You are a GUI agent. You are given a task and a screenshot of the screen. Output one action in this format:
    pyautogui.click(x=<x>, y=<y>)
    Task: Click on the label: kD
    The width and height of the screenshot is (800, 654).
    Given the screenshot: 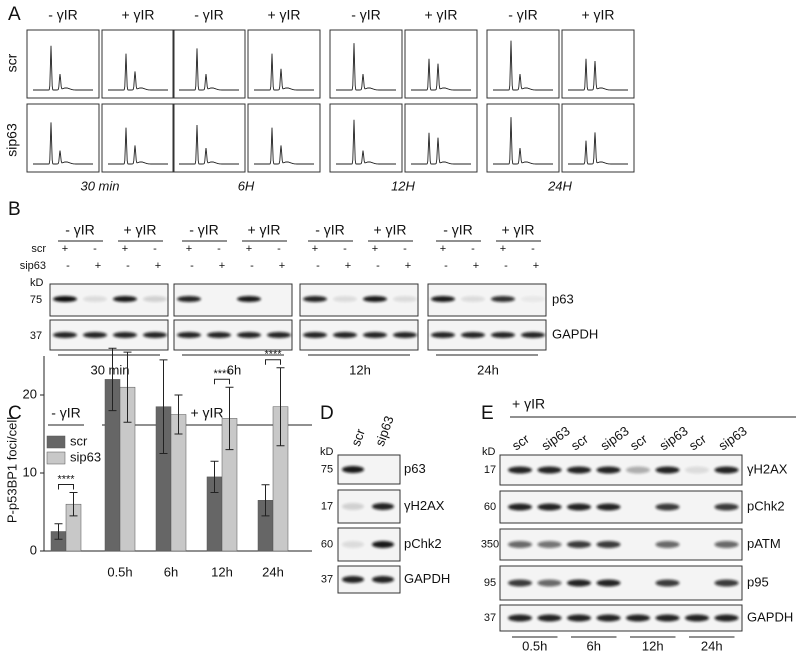 What is the action you would take?
    pyautogui.click(x=327, y=452)
    